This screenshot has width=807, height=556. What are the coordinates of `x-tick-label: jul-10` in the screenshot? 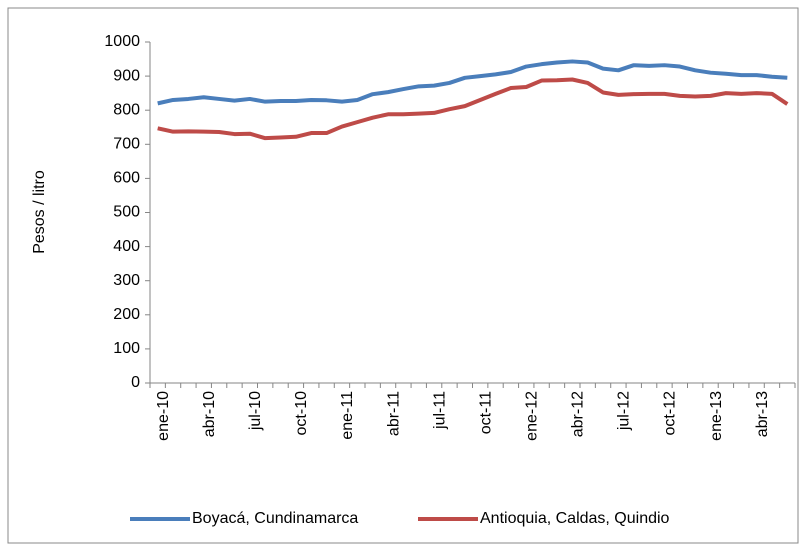 It's located at (255, 411).